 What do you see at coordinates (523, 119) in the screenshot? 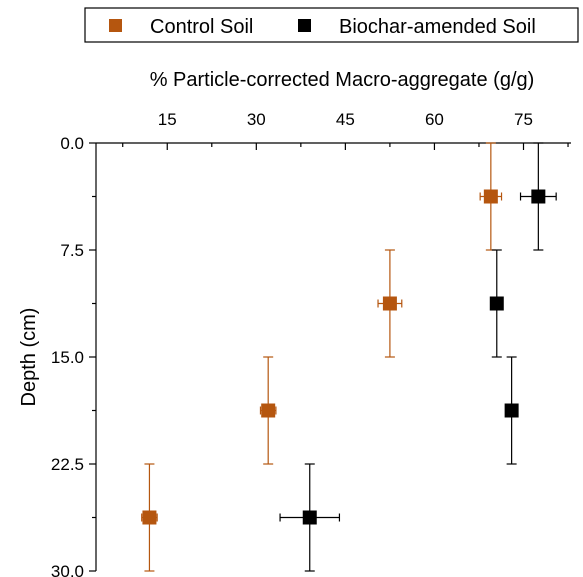
I see `x-tick-label: 75` at bounding box center [523, 119].